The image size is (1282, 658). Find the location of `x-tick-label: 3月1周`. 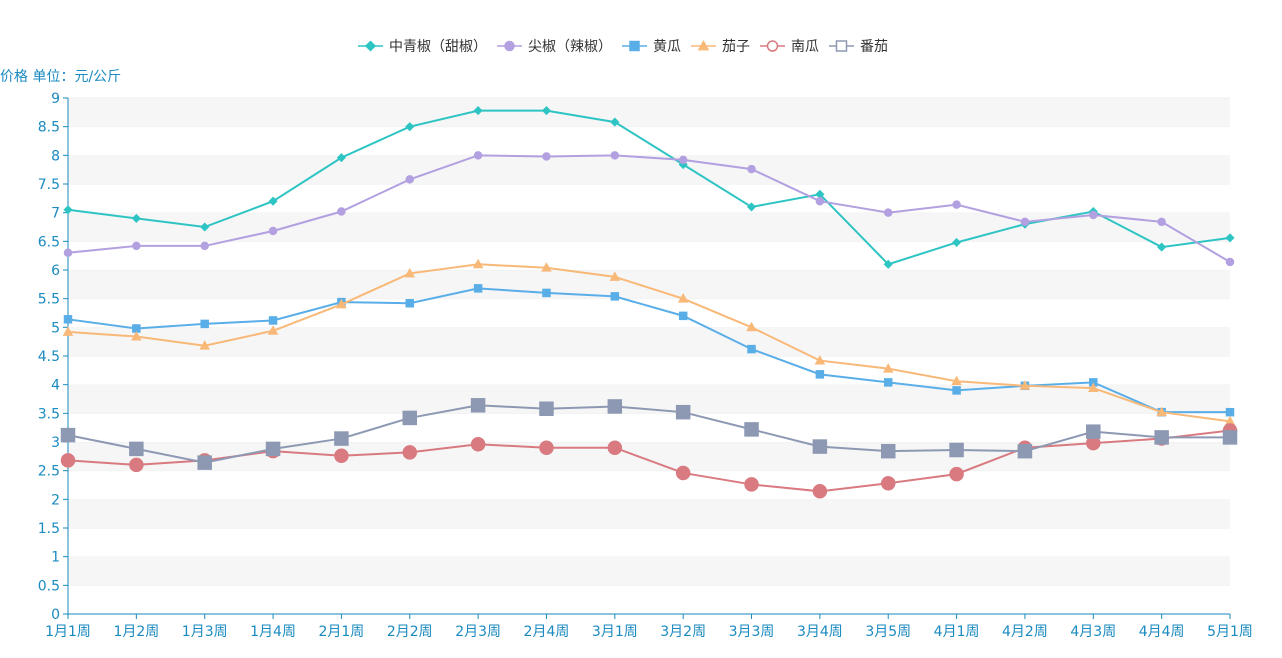

x-tick-label: 3月1周 is located at coordinates (615, 632).